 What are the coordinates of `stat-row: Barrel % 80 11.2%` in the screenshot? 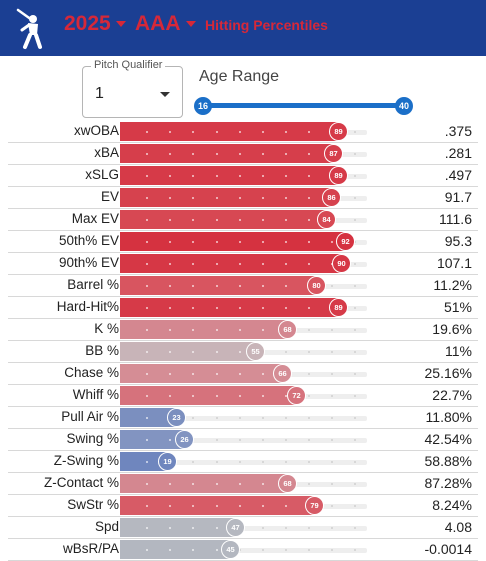 It's located at (243, 286).